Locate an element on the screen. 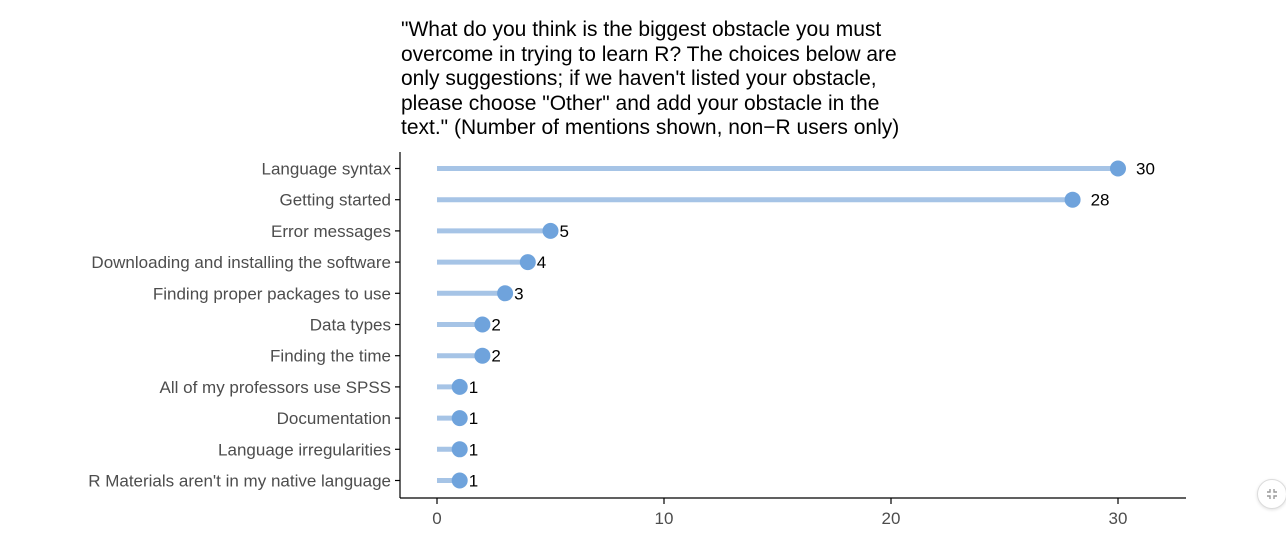 The image size is (1286, 542). value-label: 28 is located at coordinates (1100, 200).